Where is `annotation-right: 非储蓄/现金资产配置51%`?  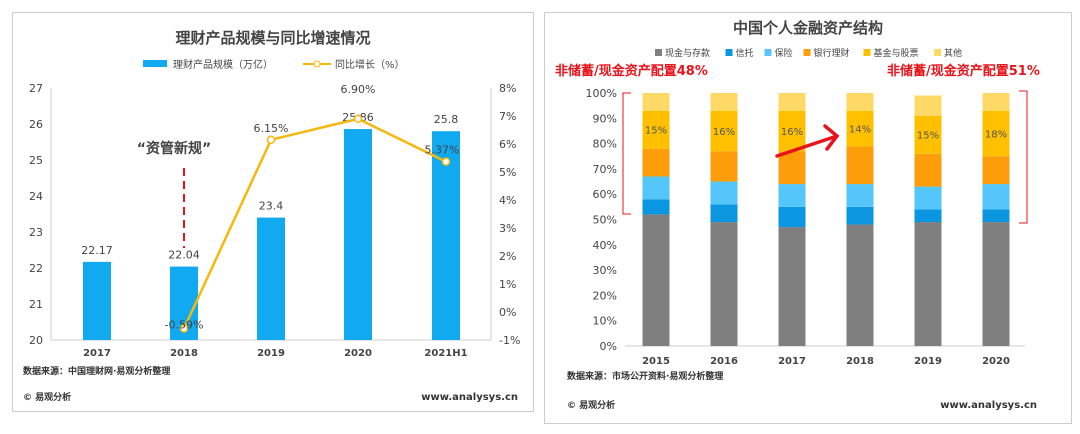 annotation-right: 非储蓄/现金资产配置51% is located at coordinates (963, 71).